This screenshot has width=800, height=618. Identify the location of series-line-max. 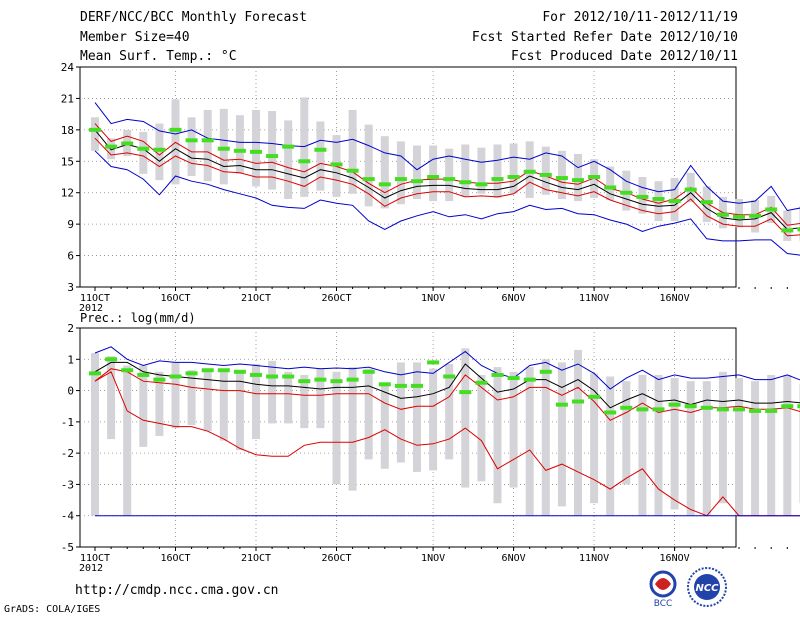
(447, 368).